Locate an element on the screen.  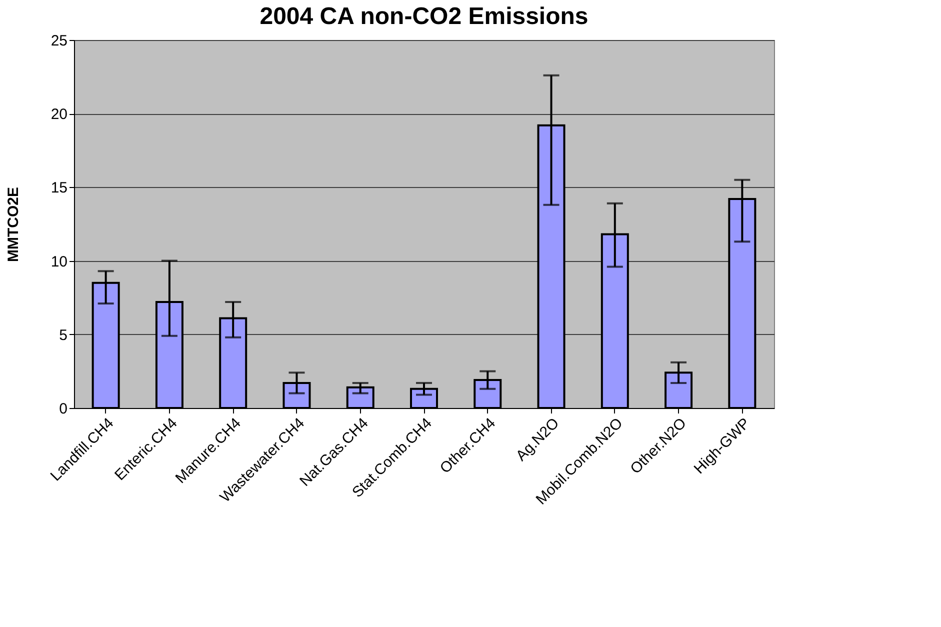
y-tick-label: 25 is located at coordinates (59, 41).